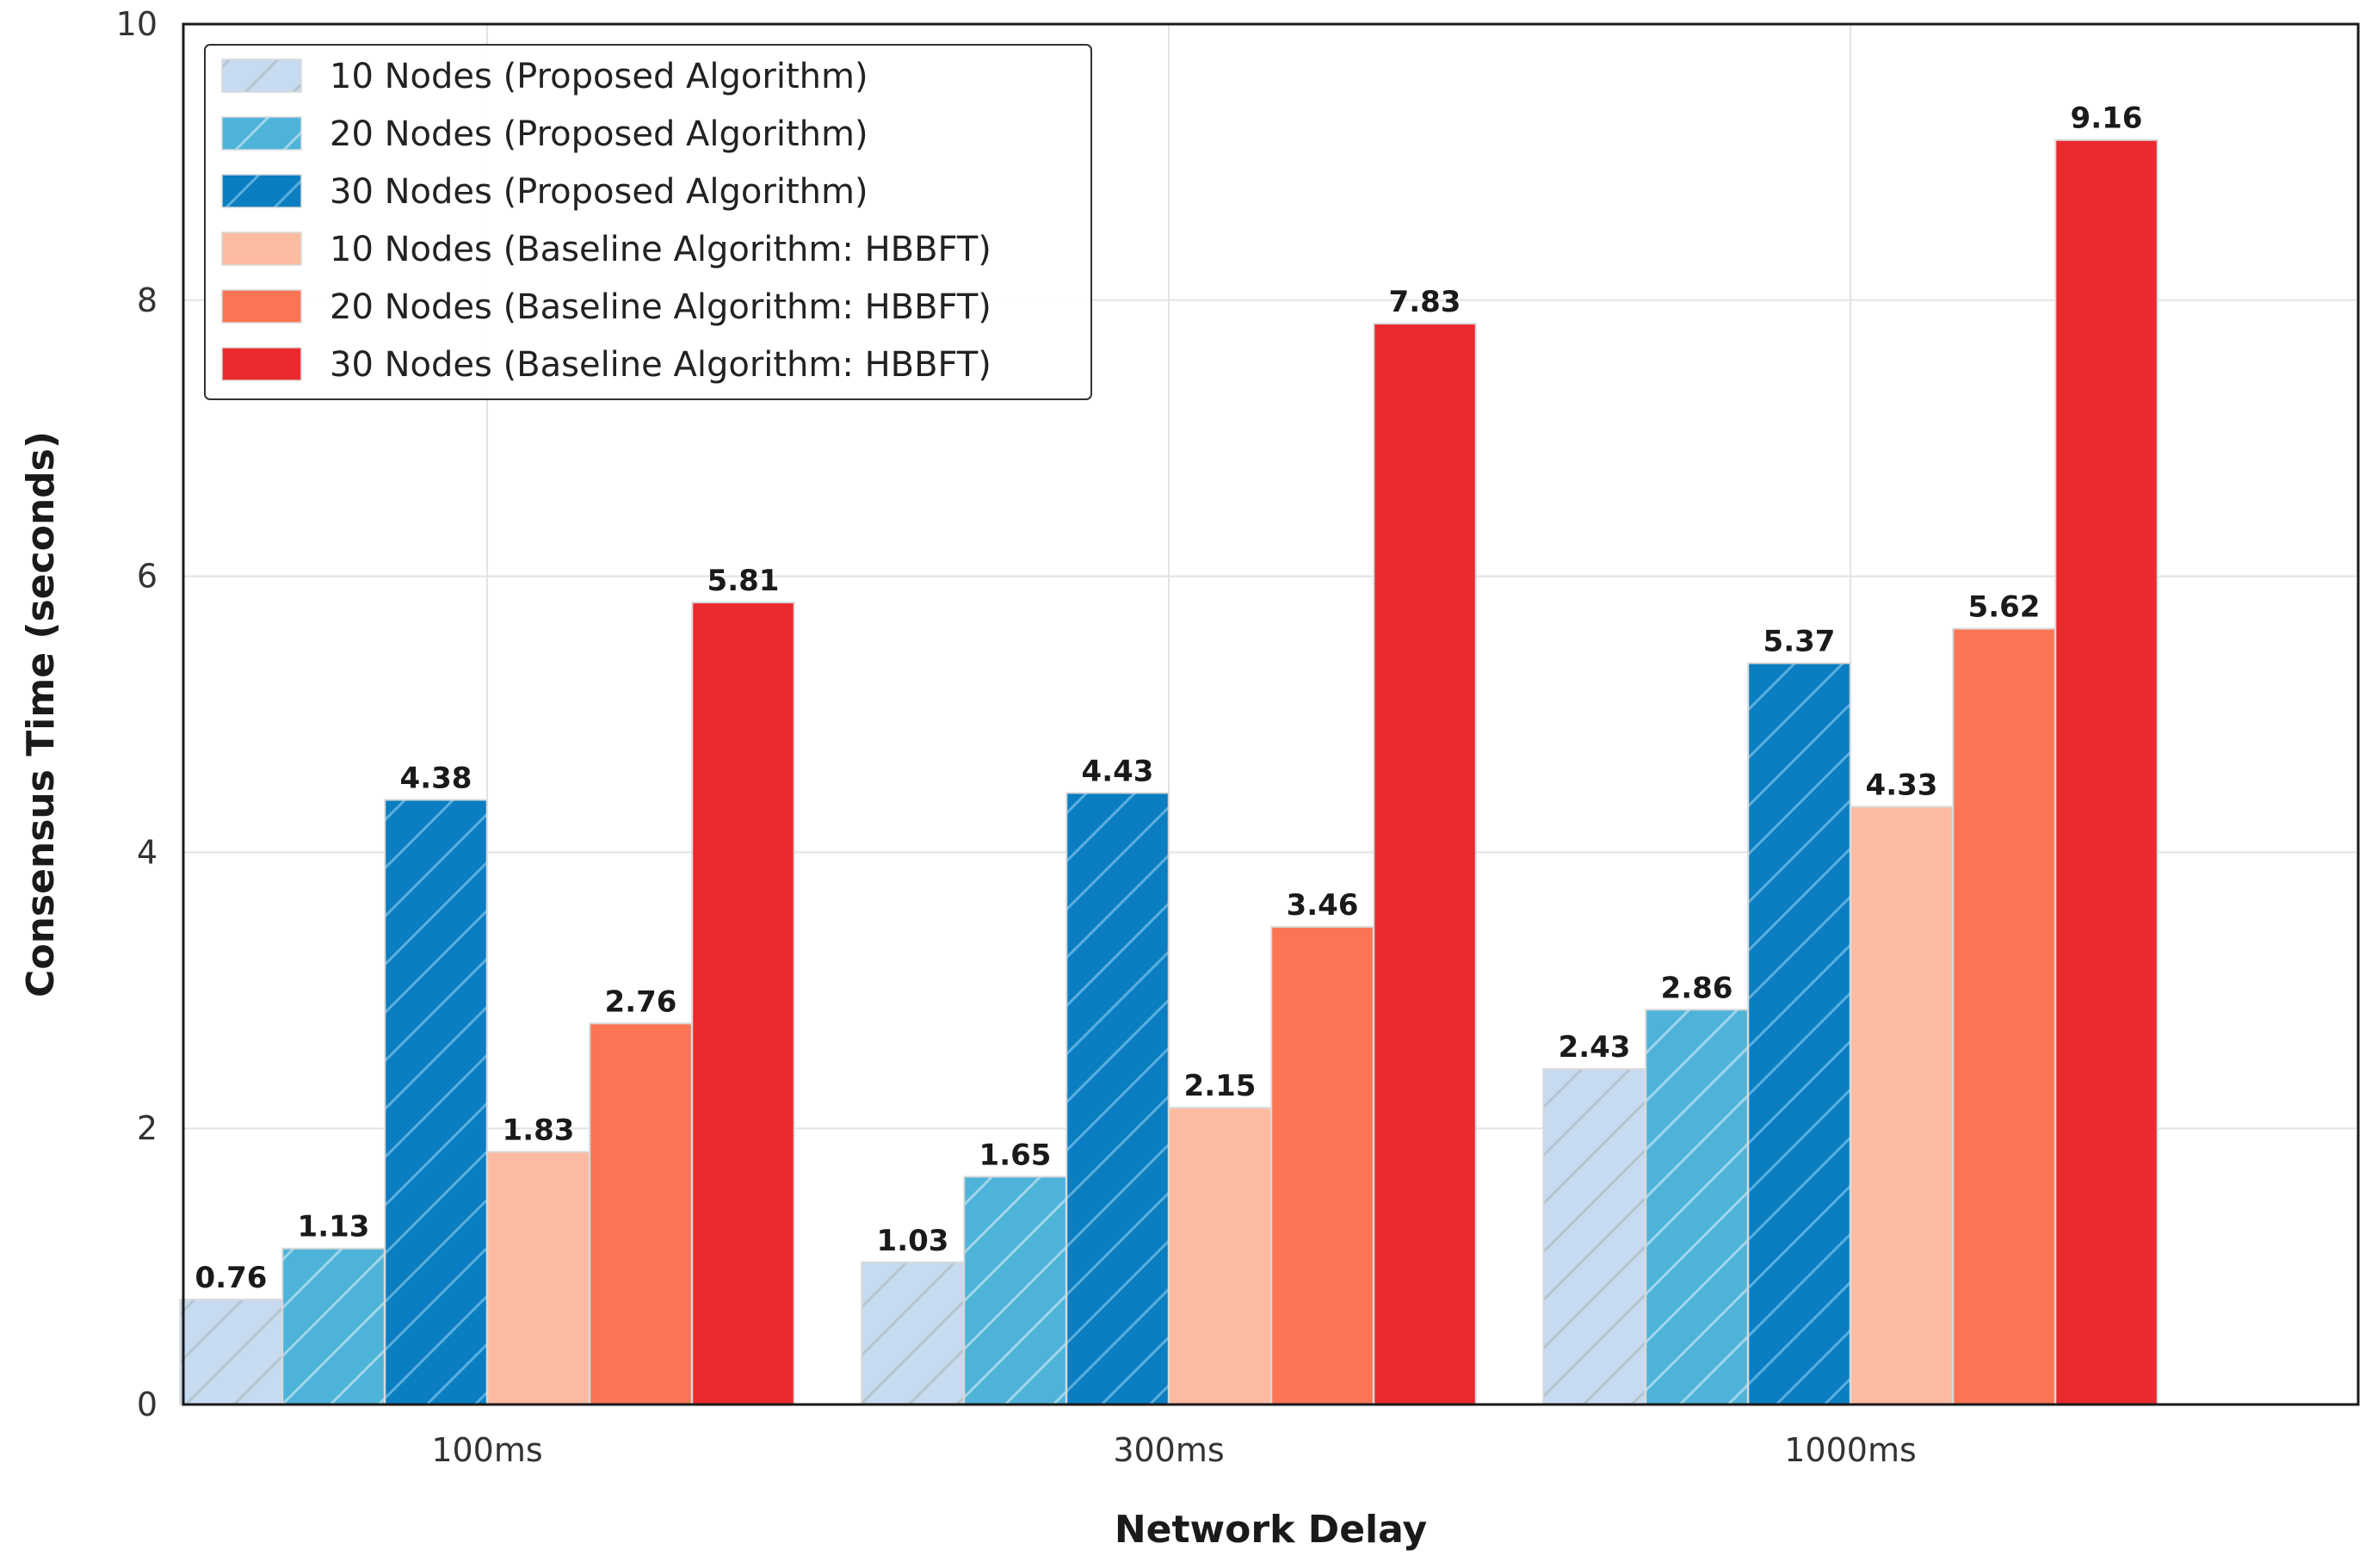 This screenshot has height=1568, width=2378. Describe the element at coordinates (231, 1278) in the screenshot. I see `data-label-10-nodes-proposed-algorithm-100ms: 0.76` at that location.